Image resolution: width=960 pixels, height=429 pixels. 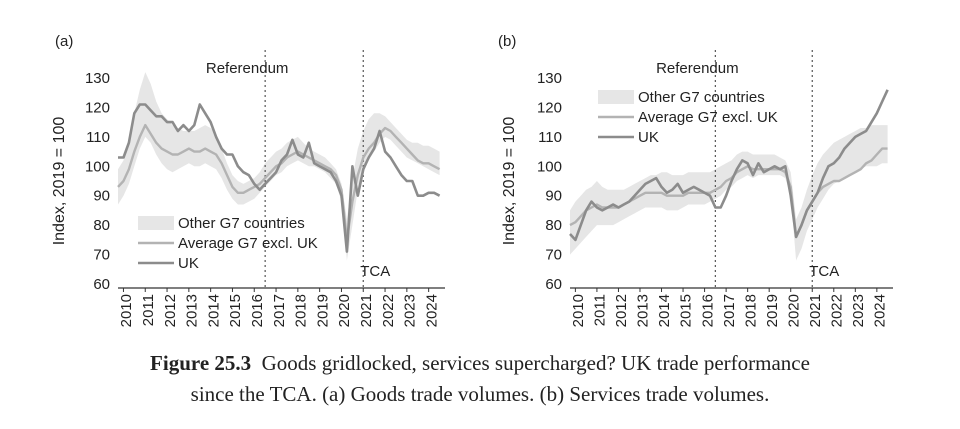 I want to click on caption-label: Figure 25.3, so click(x=201, y=363).